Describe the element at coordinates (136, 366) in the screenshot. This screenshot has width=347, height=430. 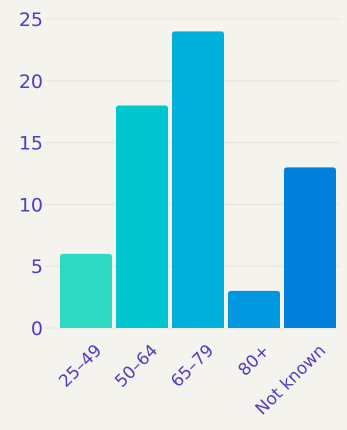
I see `x-tick-label: 50–64` at that location.